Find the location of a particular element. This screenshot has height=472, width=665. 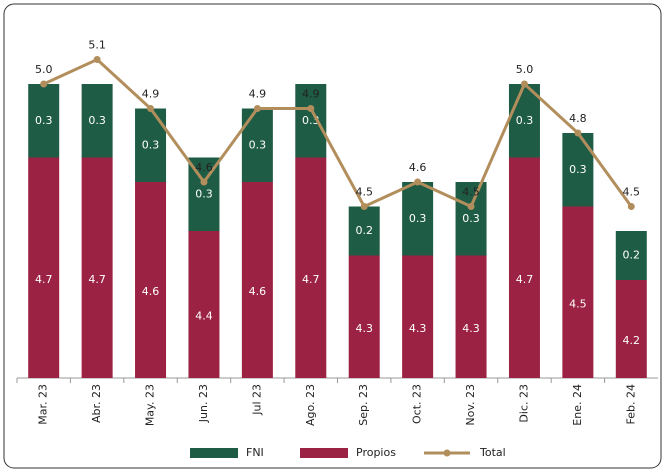

bar-label: 4.4 is located at coordinates (204, 316).